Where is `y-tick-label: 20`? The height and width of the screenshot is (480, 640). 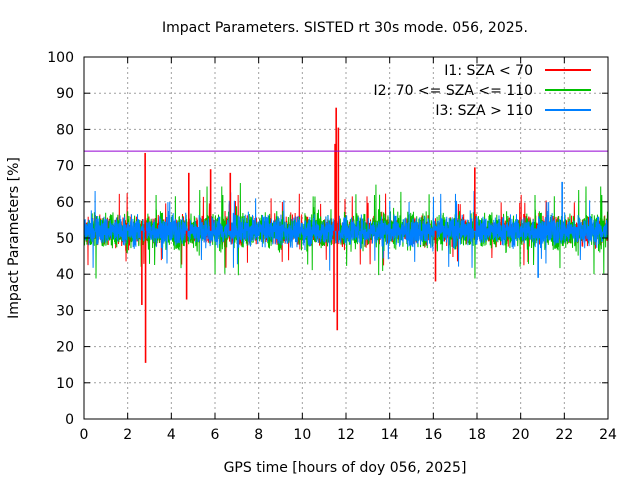
y-tick-label: 20 is located at coordinates (65, 348).